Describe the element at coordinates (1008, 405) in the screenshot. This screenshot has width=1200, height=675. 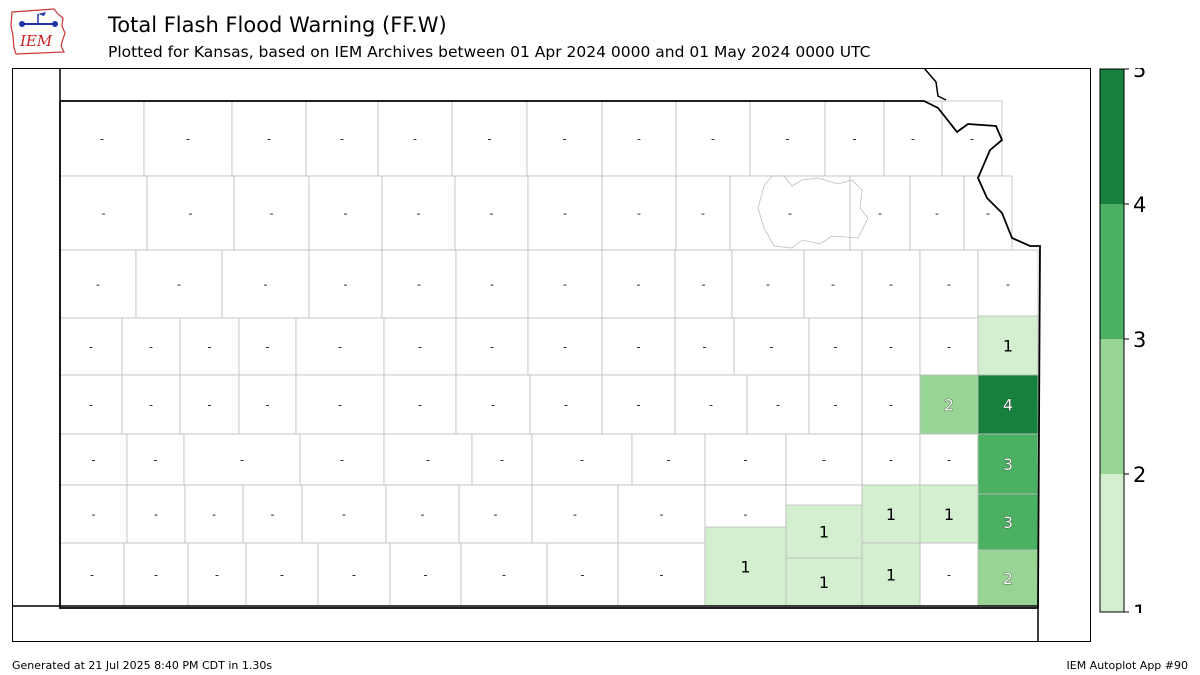
I see `count-label-linn: 4` at that location.